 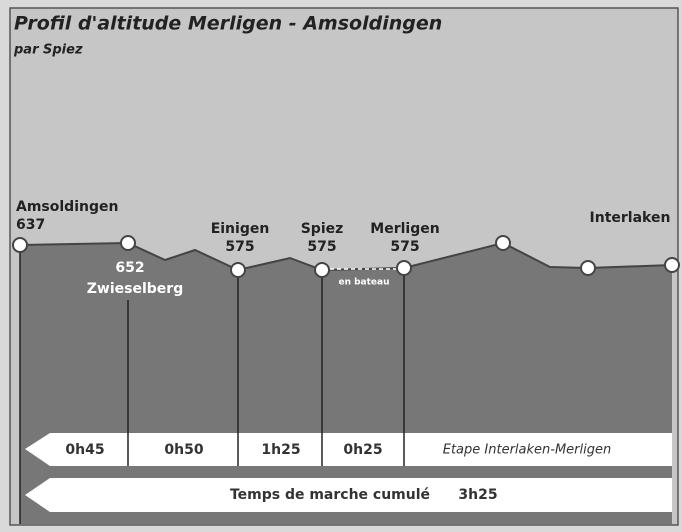 What do you see at coordinates (404, 229) in the screenshot?
I see `place-name: Merligen` at bounding box center [404, 229].